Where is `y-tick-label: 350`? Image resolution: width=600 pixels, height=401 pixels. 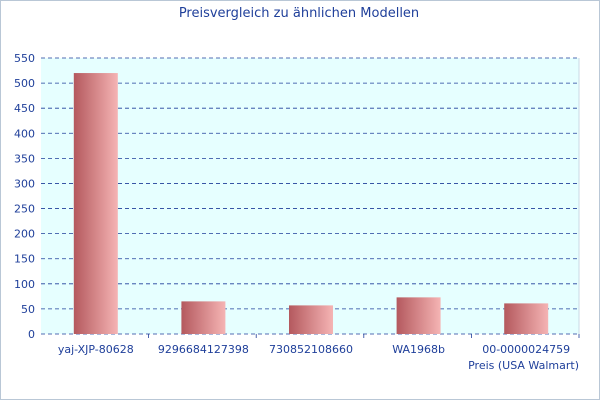
y-tick-label: 350 is located at coordinates (24, 158).